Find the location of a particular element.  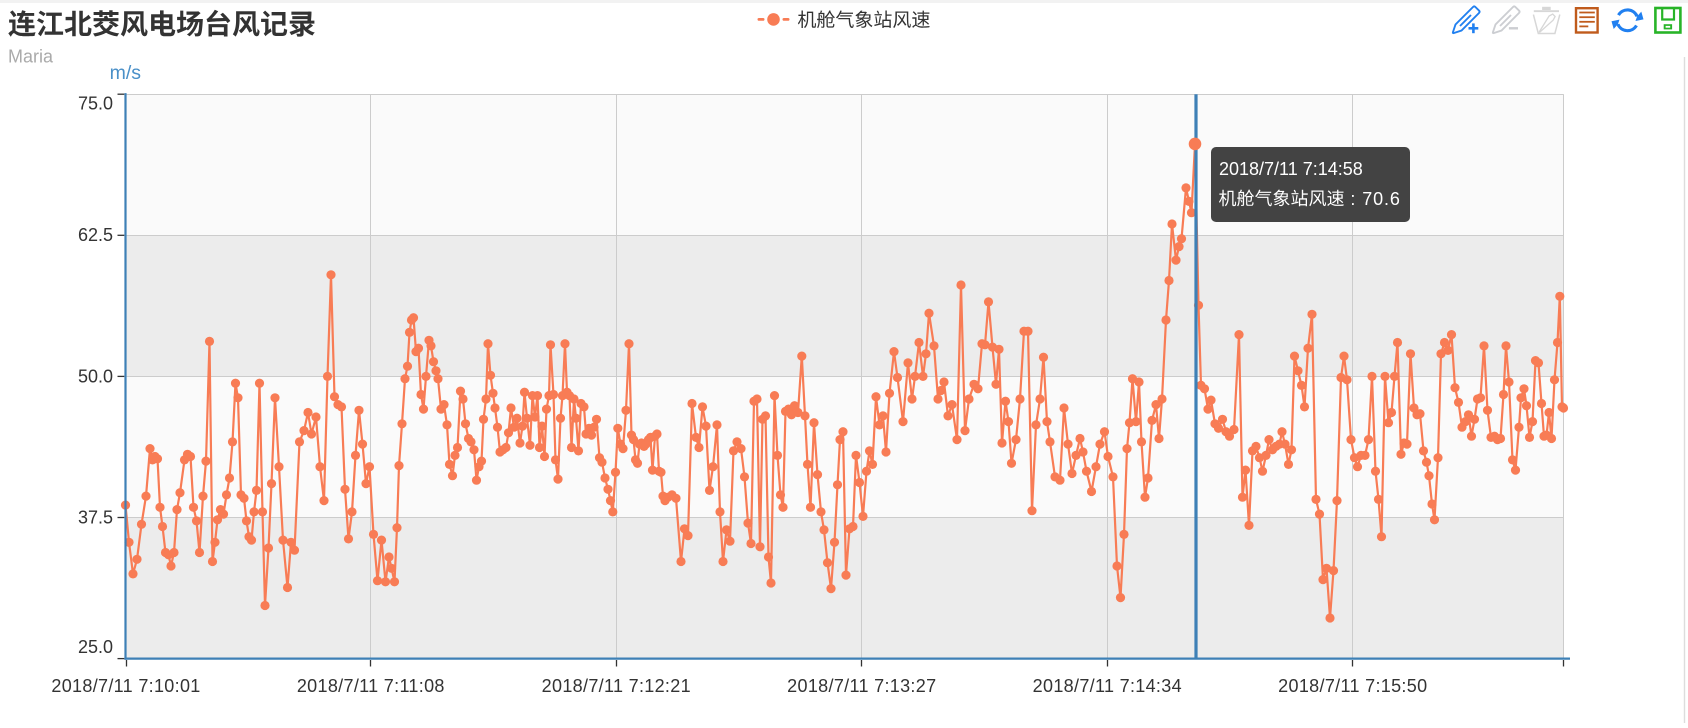

svg-text: 37.5 is located at coordinates (95, 518).